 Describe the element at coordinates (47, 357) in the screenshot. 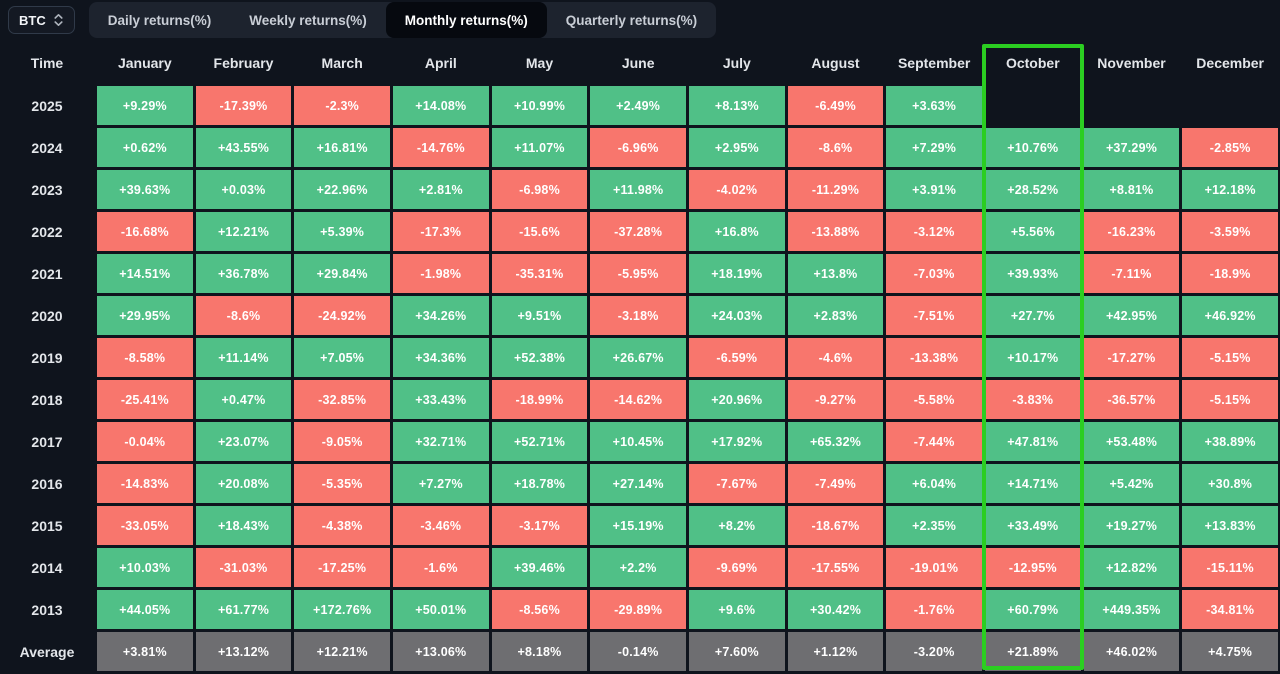

I see `row-label: 2019` at that location.